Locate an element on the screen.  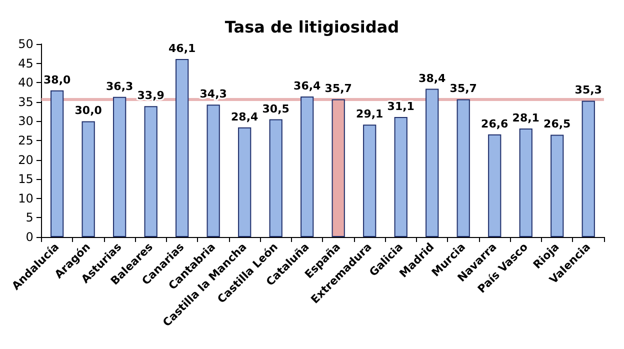
data-label: 29,1 is located at coordinates (370, 114).